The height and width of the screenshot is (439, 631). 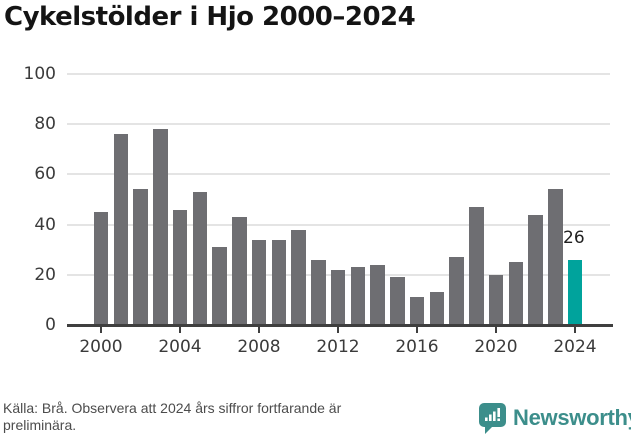 I want to click on bar-2002, so click(x=140, y=257).